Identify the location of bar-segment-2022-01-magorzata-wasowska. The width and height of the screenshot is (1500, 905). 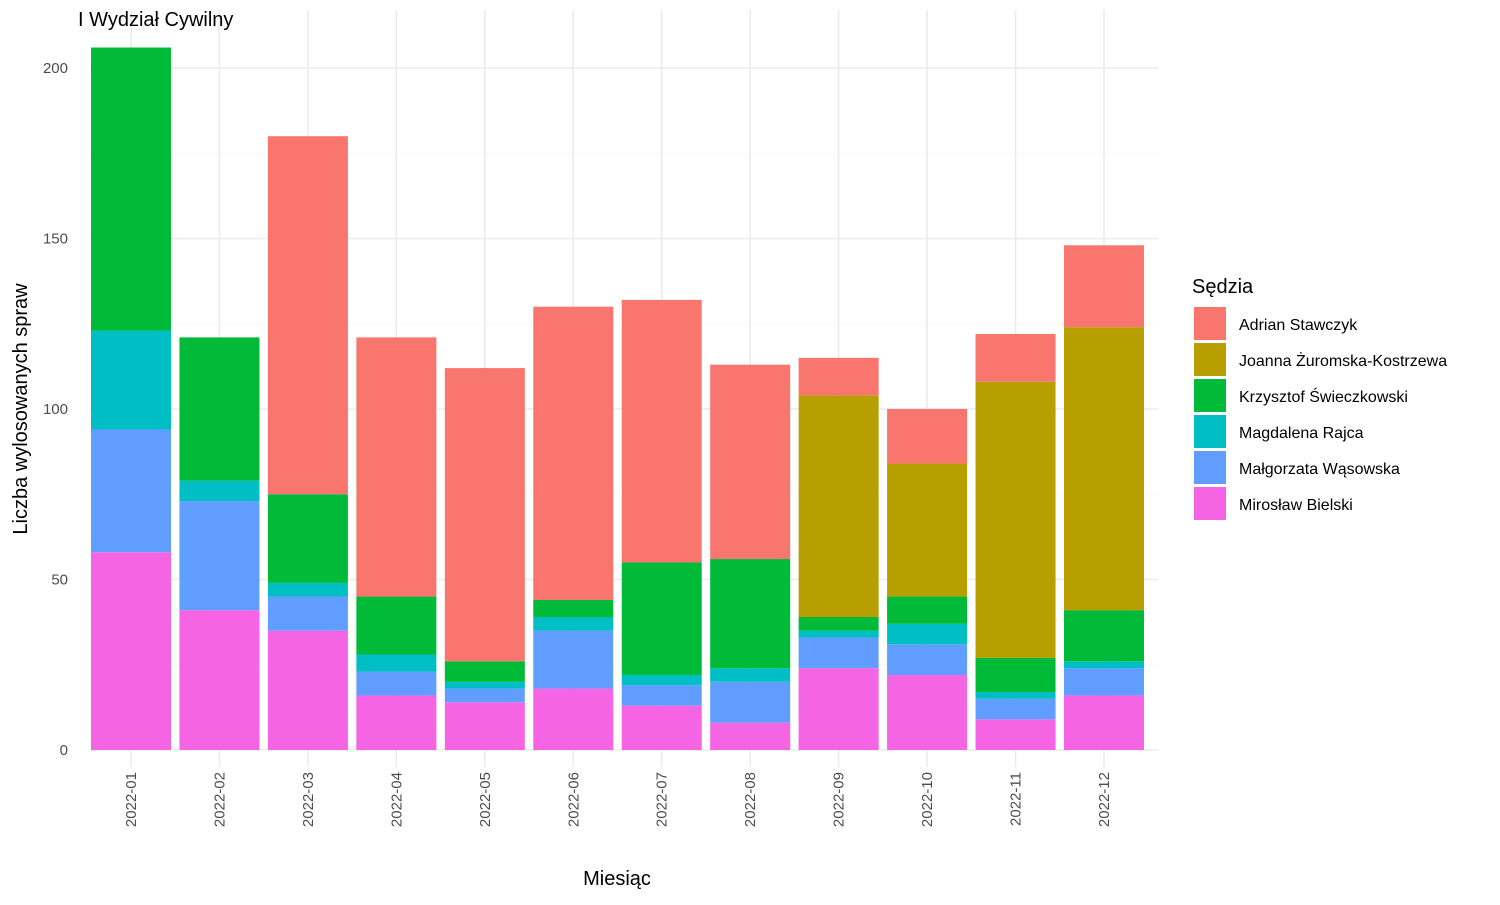
(131, 491).